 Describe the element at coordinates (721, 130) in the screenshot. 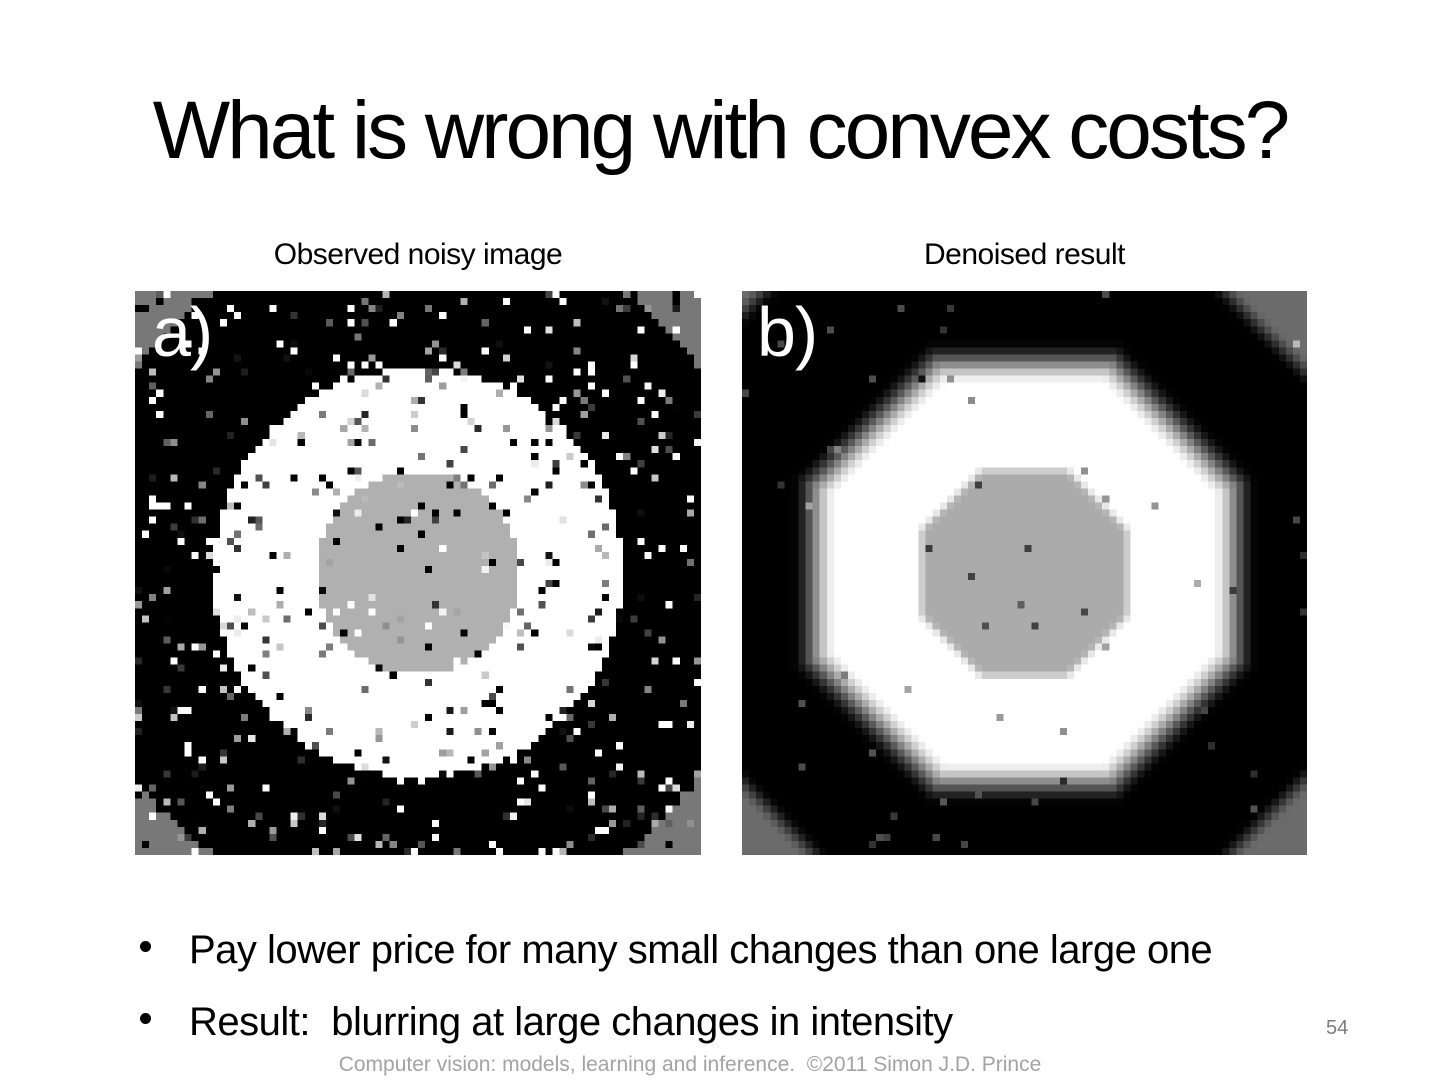

I see `slide-title: What is wrong with convex costs?` at that location.